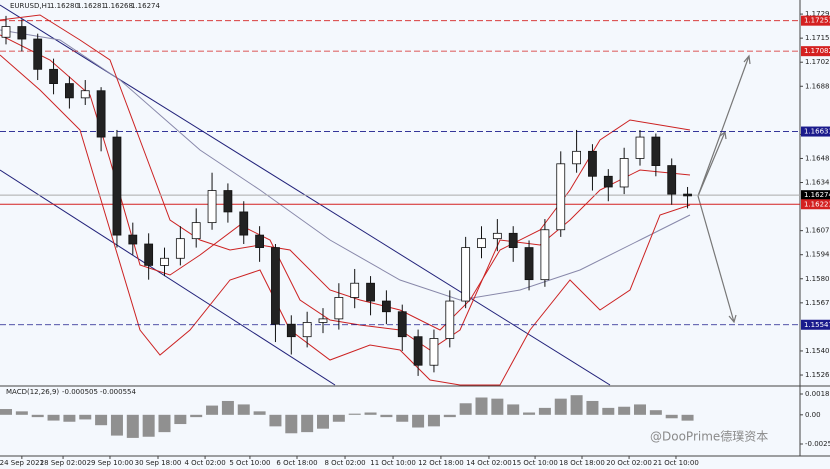 This screenshot has height=469, width=830. What do you see at coordinates (629, 463) in the screenshot?
I see `x-tick-label: 20 Oct 02:00` at bounding box center [629, 463].